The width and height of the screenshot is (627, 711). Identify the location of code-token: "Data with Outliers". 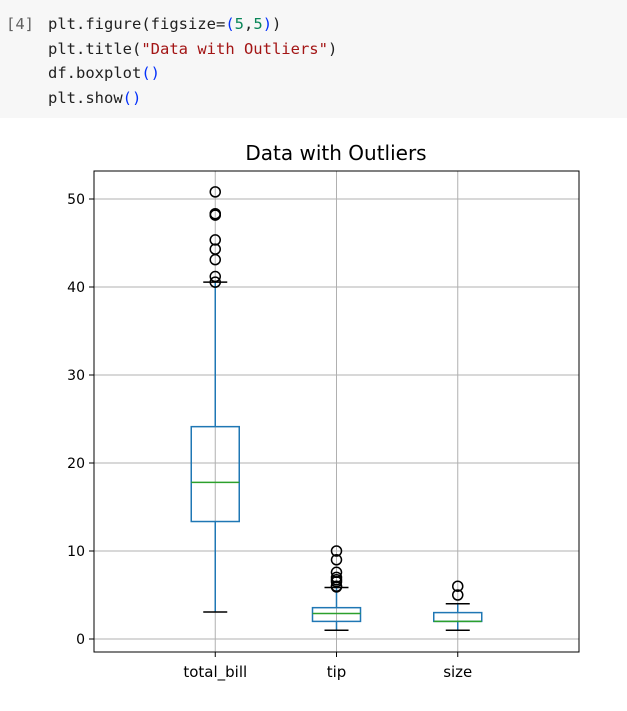
(234, 48).